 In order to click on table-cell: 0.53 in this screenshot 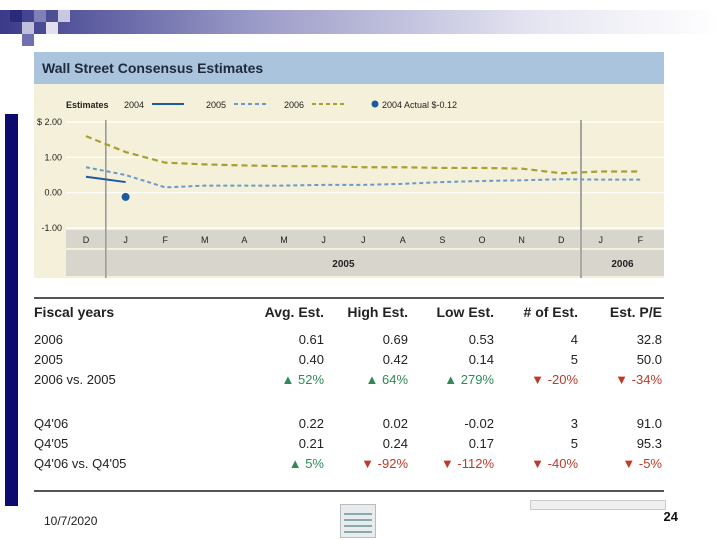, I will do `click(481, 339)`.